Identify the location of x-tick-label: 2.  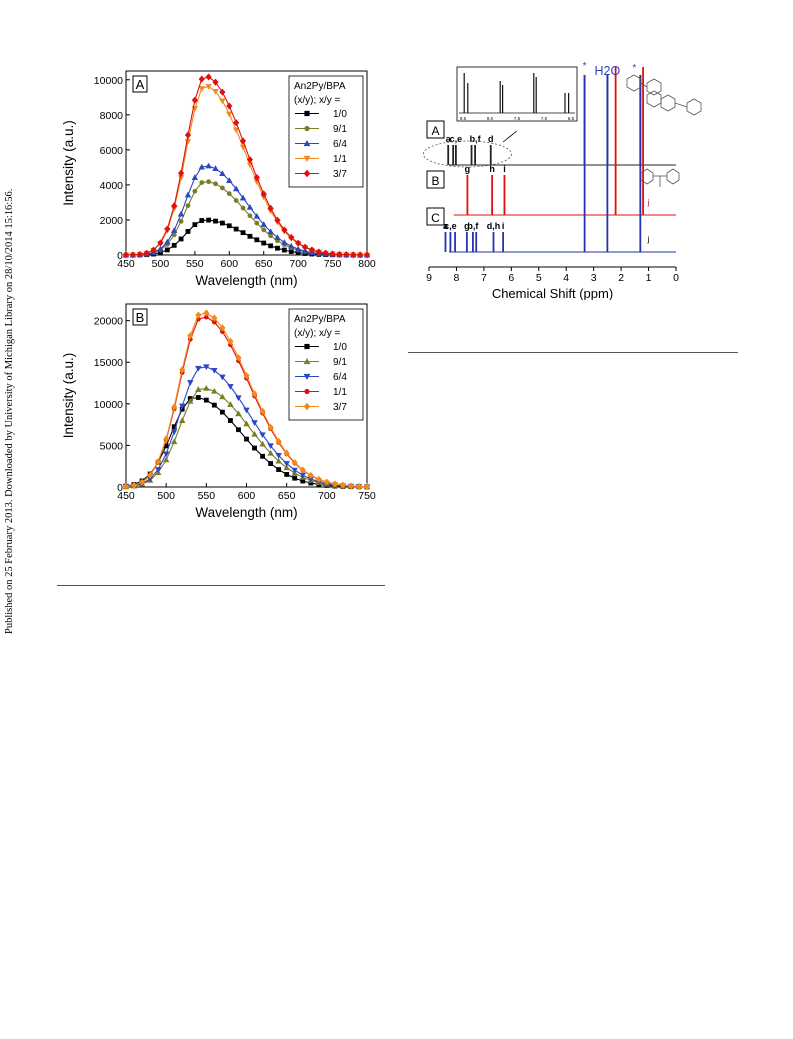
(621, 278).